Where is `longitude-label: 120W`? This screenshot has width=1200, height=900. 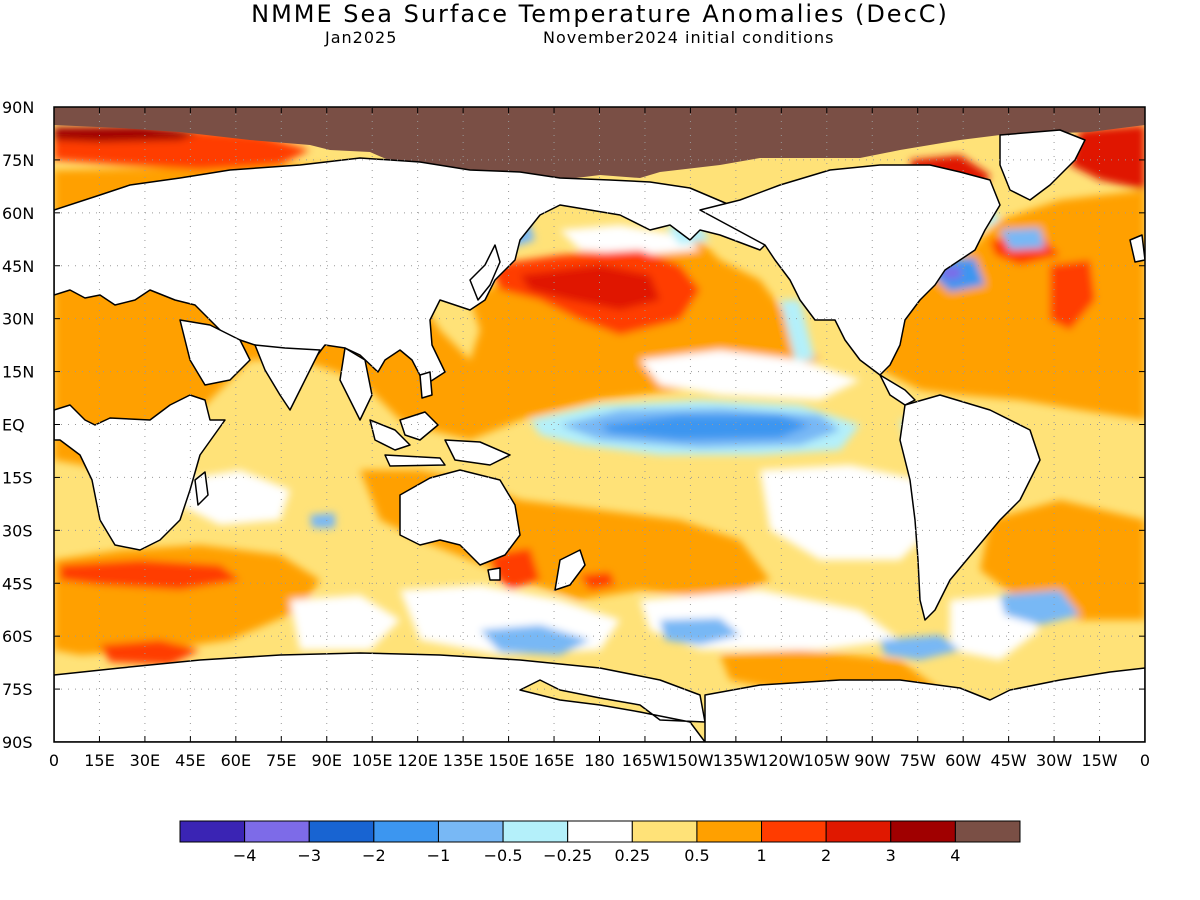
longitude-label: 120W is located at coordinates (781, 760).